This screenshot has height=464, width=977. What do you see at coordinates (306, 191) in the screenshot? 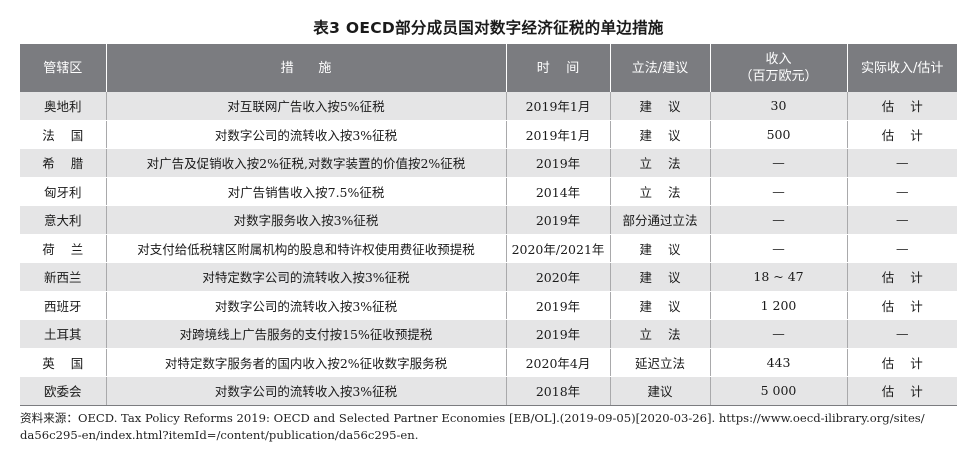
I see `cell-measure: 对广告销售收入按7.5%征税` at bounding box center [306, 191].